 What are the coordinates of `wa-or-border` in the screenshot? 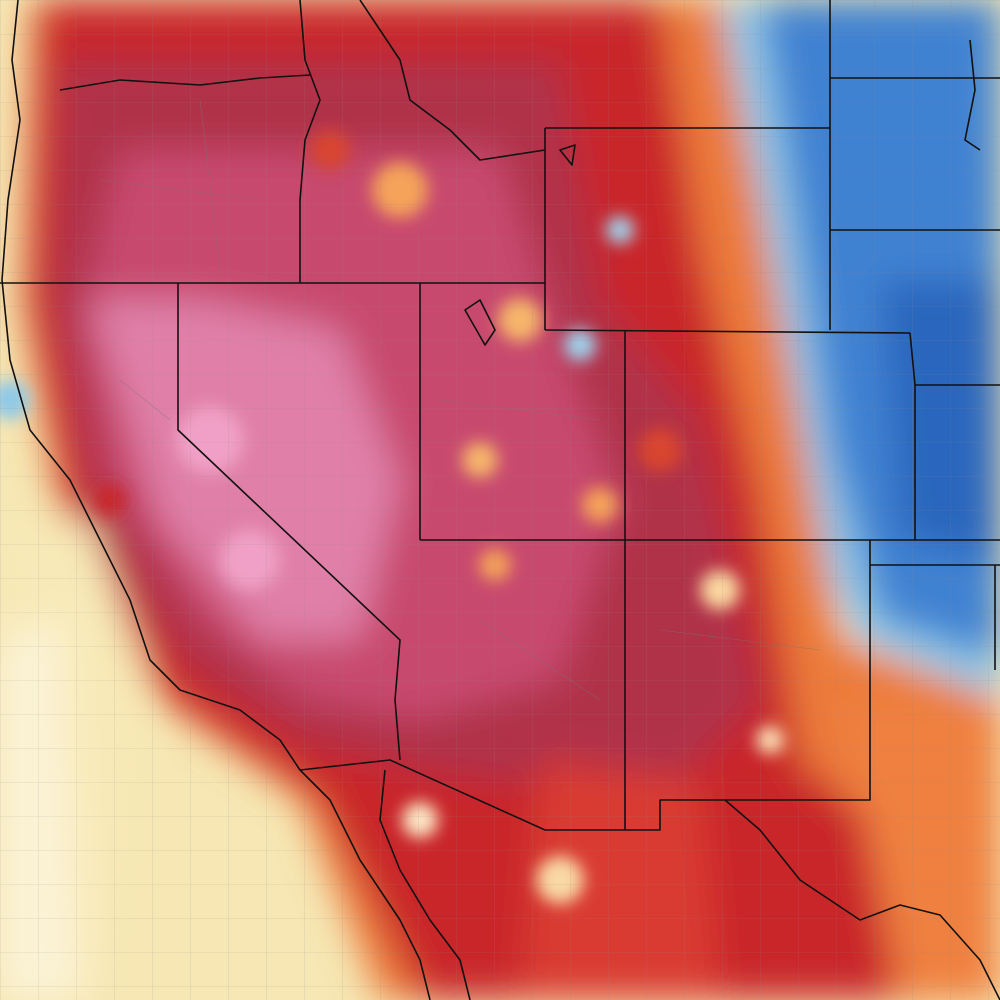 It's located at (185, 82).